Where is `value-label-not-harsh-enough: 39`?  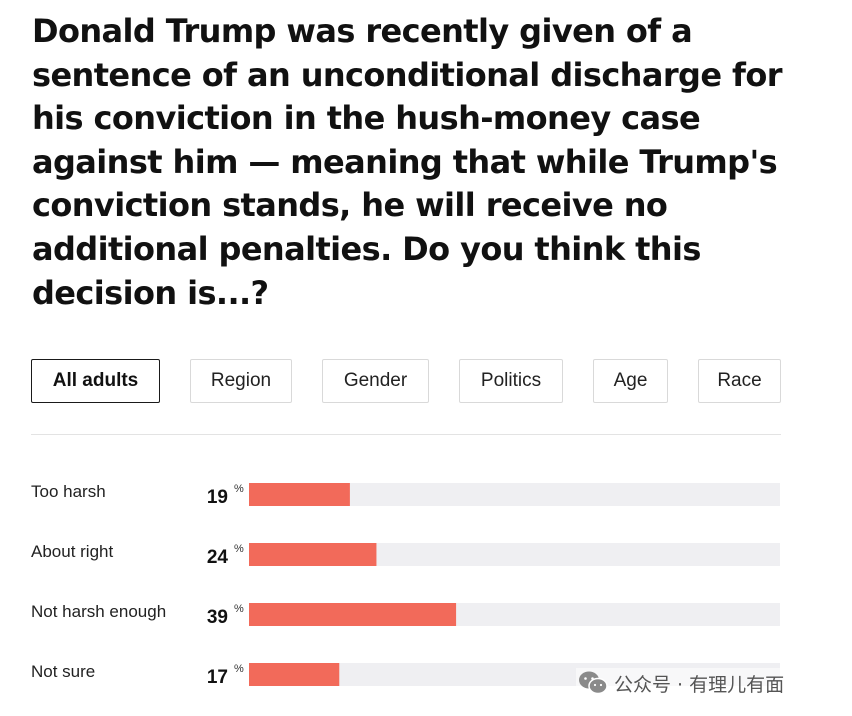 value-label-not-harsh-enough: 39 is located at coordinates (217, 617).